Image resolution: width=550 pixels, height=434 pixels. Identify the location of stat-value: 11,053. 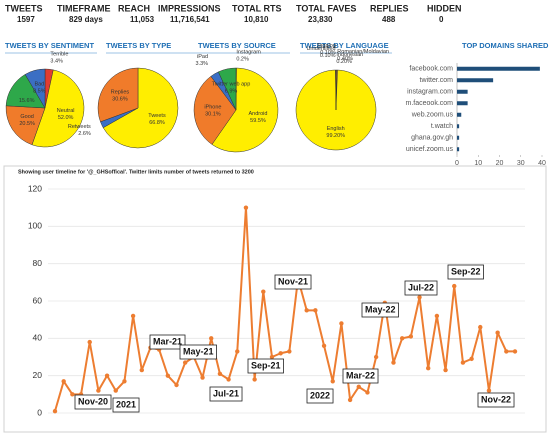
(142, 19).